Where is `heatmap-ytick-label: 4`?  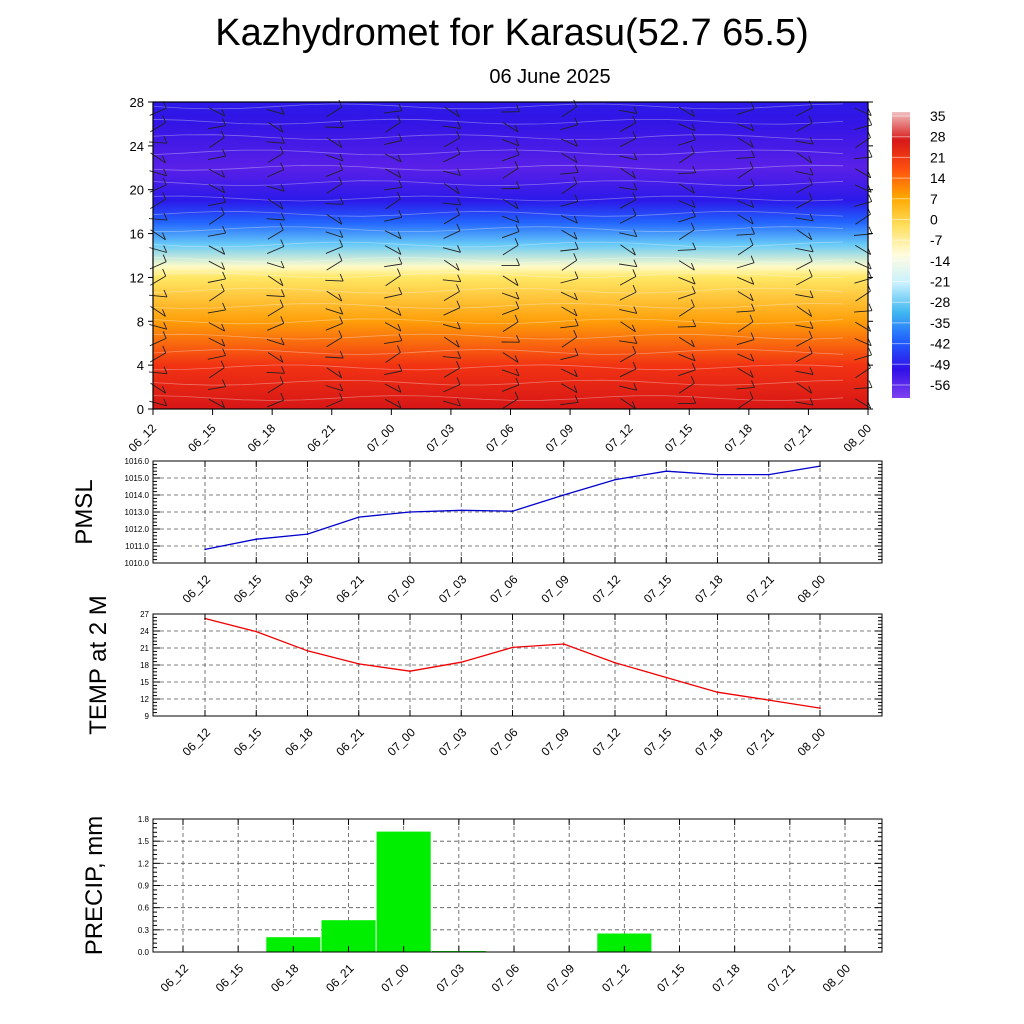 heatmap-ytick-label: 4 is located at coordinates (140, 365).